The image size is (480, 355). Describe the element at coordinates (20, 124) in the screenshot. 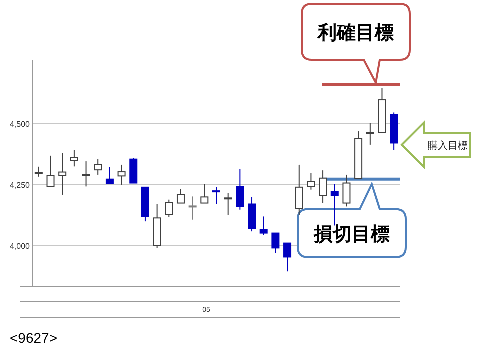

I see `y-tick-label: 4,500` at that location.